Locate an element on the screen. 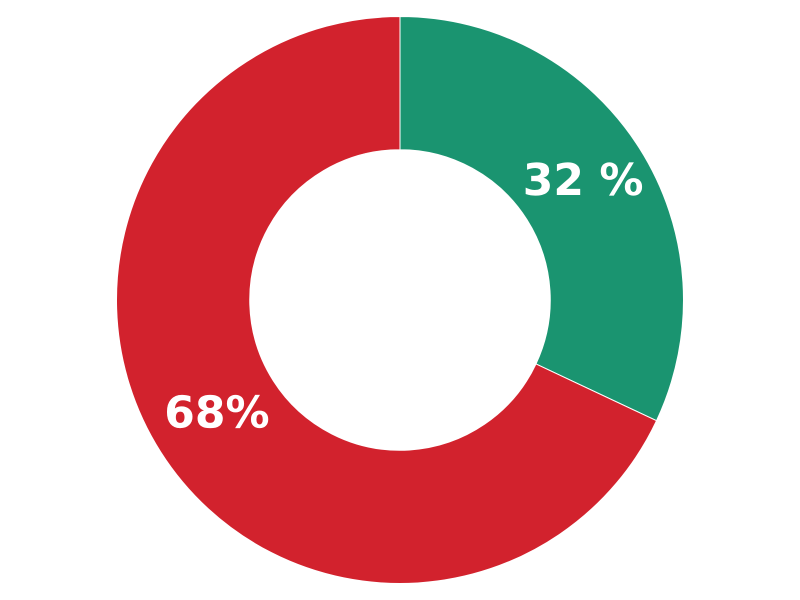  data-label: 68% is located at coordinates (217, 413).